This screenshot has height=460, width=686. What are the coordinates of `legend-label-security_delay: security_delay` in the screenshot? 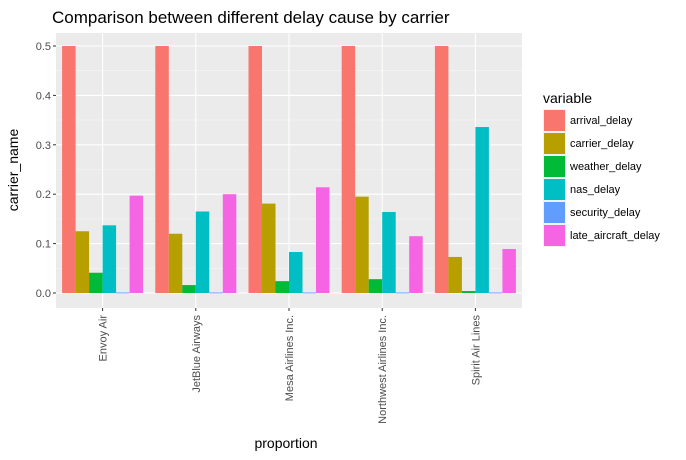 It's located at (605, 213).